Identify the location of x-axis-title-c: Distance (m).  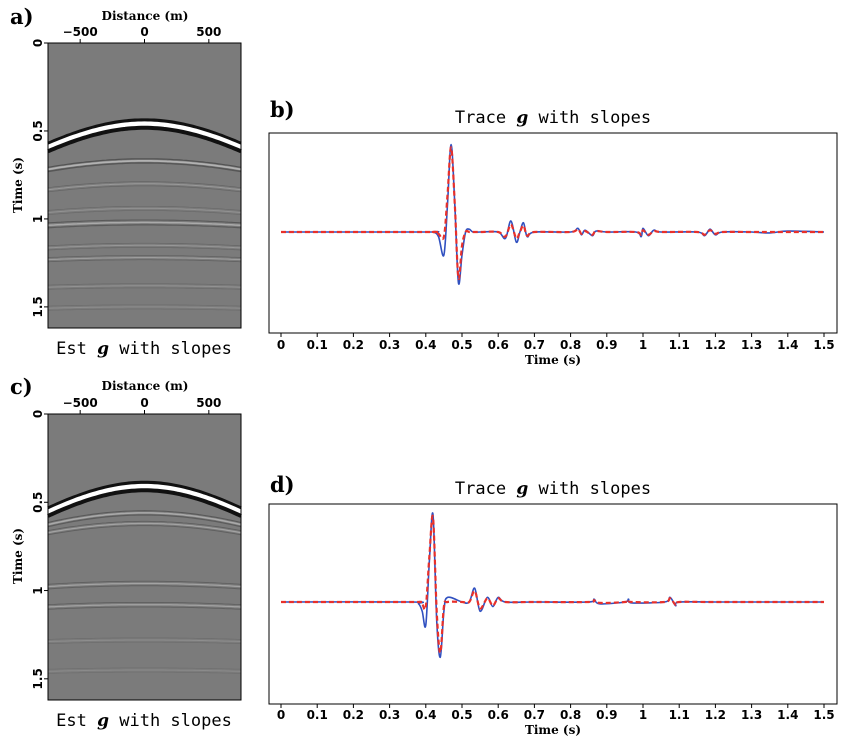
(145, 386).